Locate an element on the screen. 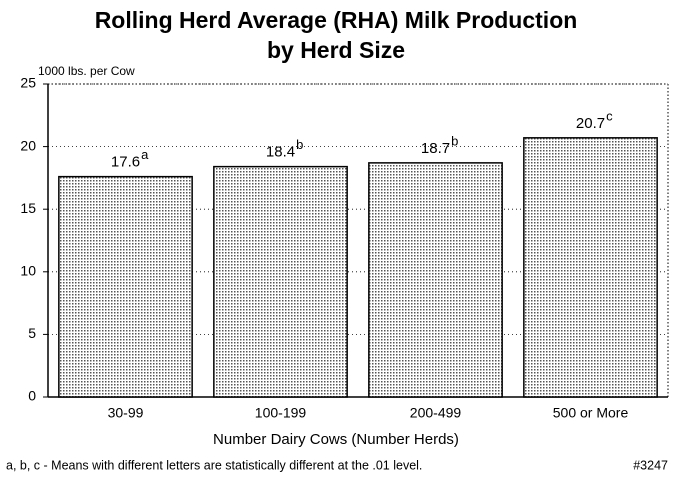 The height and width of the screenshot is (485, 673). y-tick-label: 20 is located at coordinates (28, 145).